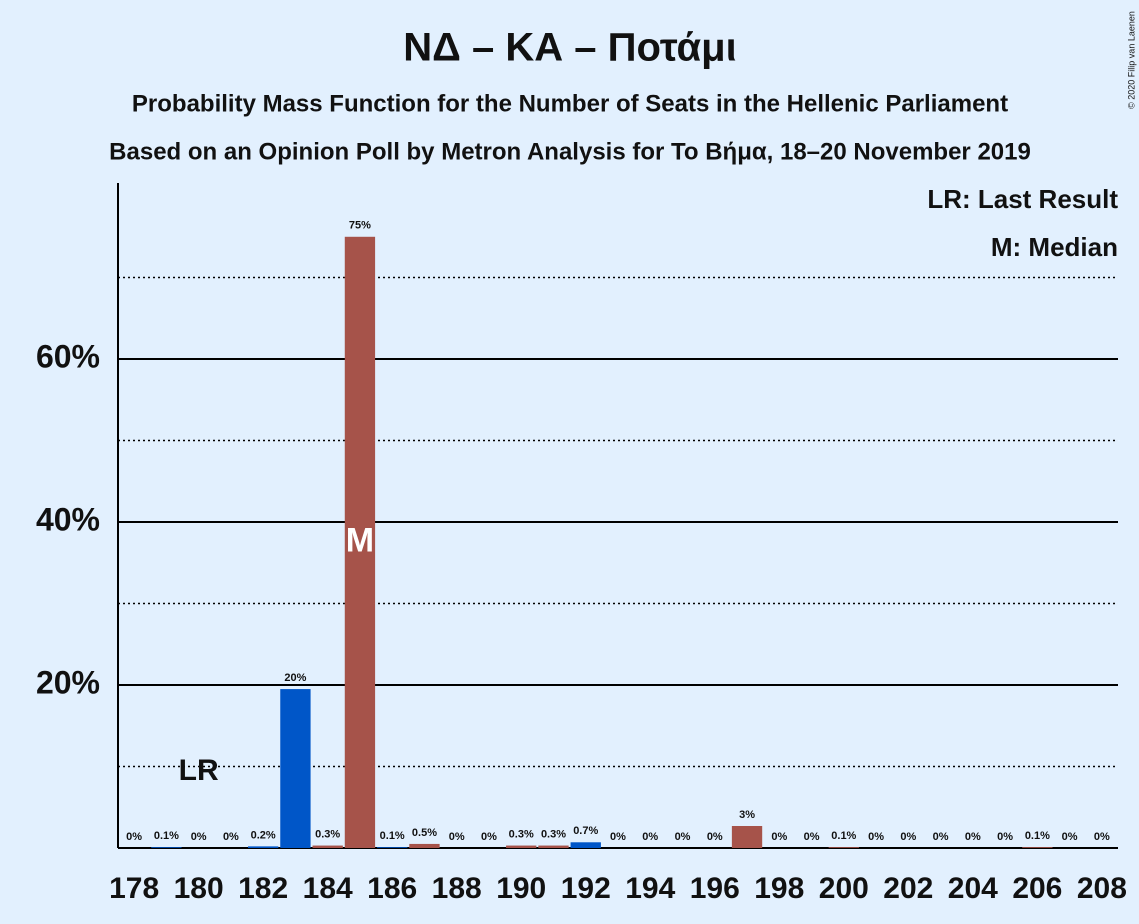 This screenshot has height=924, width=1139. What do you see at coordinates (586, 888) in the screenshot?
I see `x-tick-label: 192` at bounding box center [586, 888].